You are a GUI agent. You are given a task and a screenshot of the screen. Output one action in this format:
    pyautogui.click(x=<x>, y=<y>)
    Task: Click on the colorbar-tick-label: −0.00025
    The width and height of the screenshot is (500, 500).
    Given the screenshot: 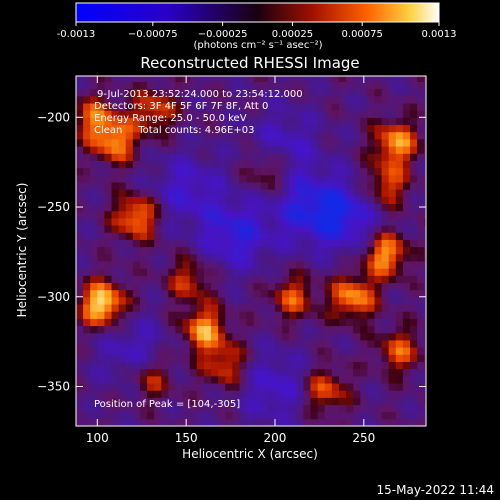 What is the action you would take?
    pyautogui.click(x=223, y=34)
    